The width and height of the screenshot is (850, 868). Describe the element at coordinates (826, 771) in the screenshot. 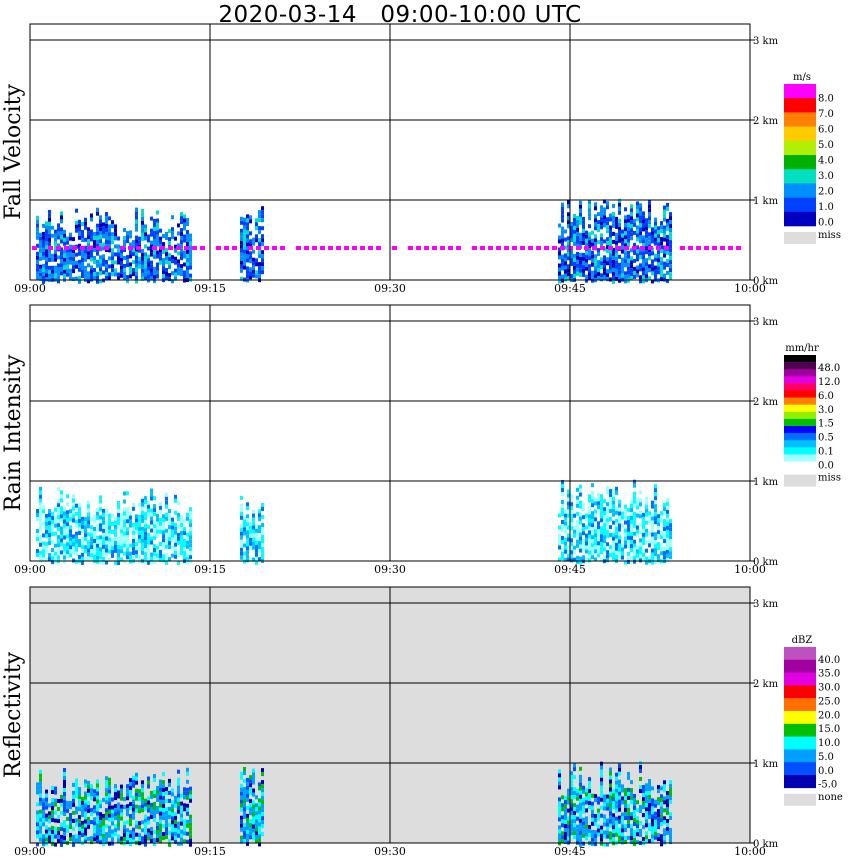

I see `legend-label: 0.0` at that location.